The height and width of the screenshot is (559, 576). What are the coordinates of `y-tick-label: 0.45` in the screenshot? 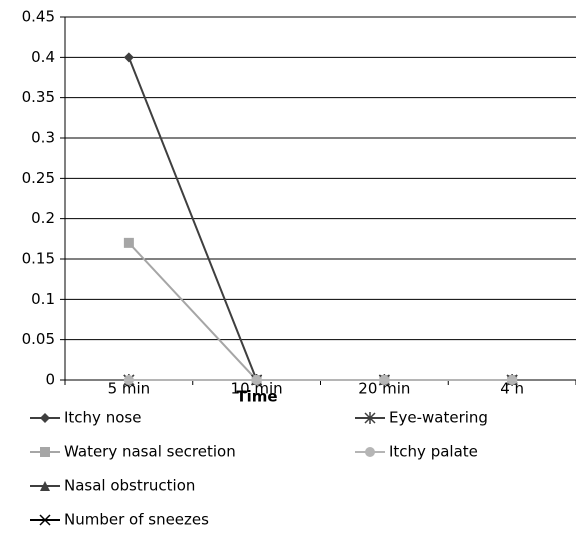 It's located at (38, 17).